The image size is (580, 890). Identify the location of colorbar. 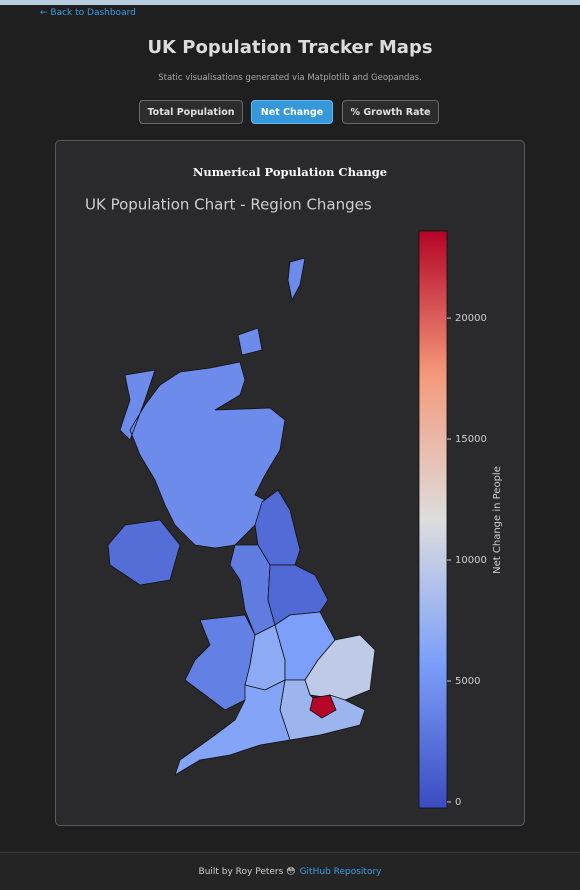
(433, 519).